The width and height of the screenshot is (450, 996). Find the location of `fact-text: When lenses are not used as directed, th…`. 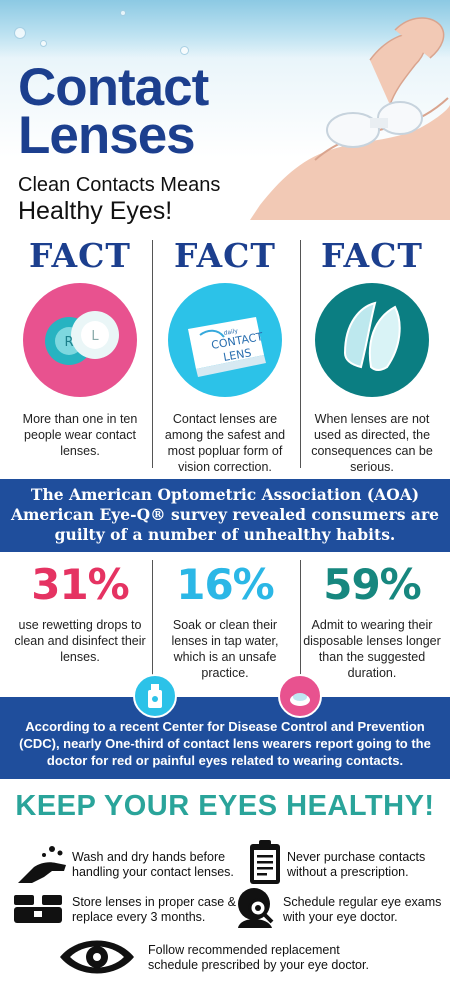

fact-text: When lenses are not used as directed, th… is located at coordinates (372, 443).